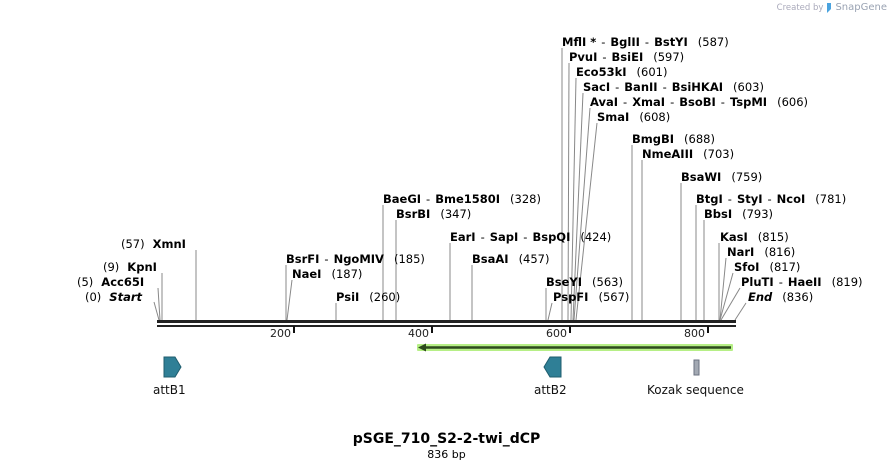 The height and width of the screenshot is (471, 893). I want to click on site-label-eari-sapi-bspqi: EarI - SapI - BspQI (424), so click(531, 237).